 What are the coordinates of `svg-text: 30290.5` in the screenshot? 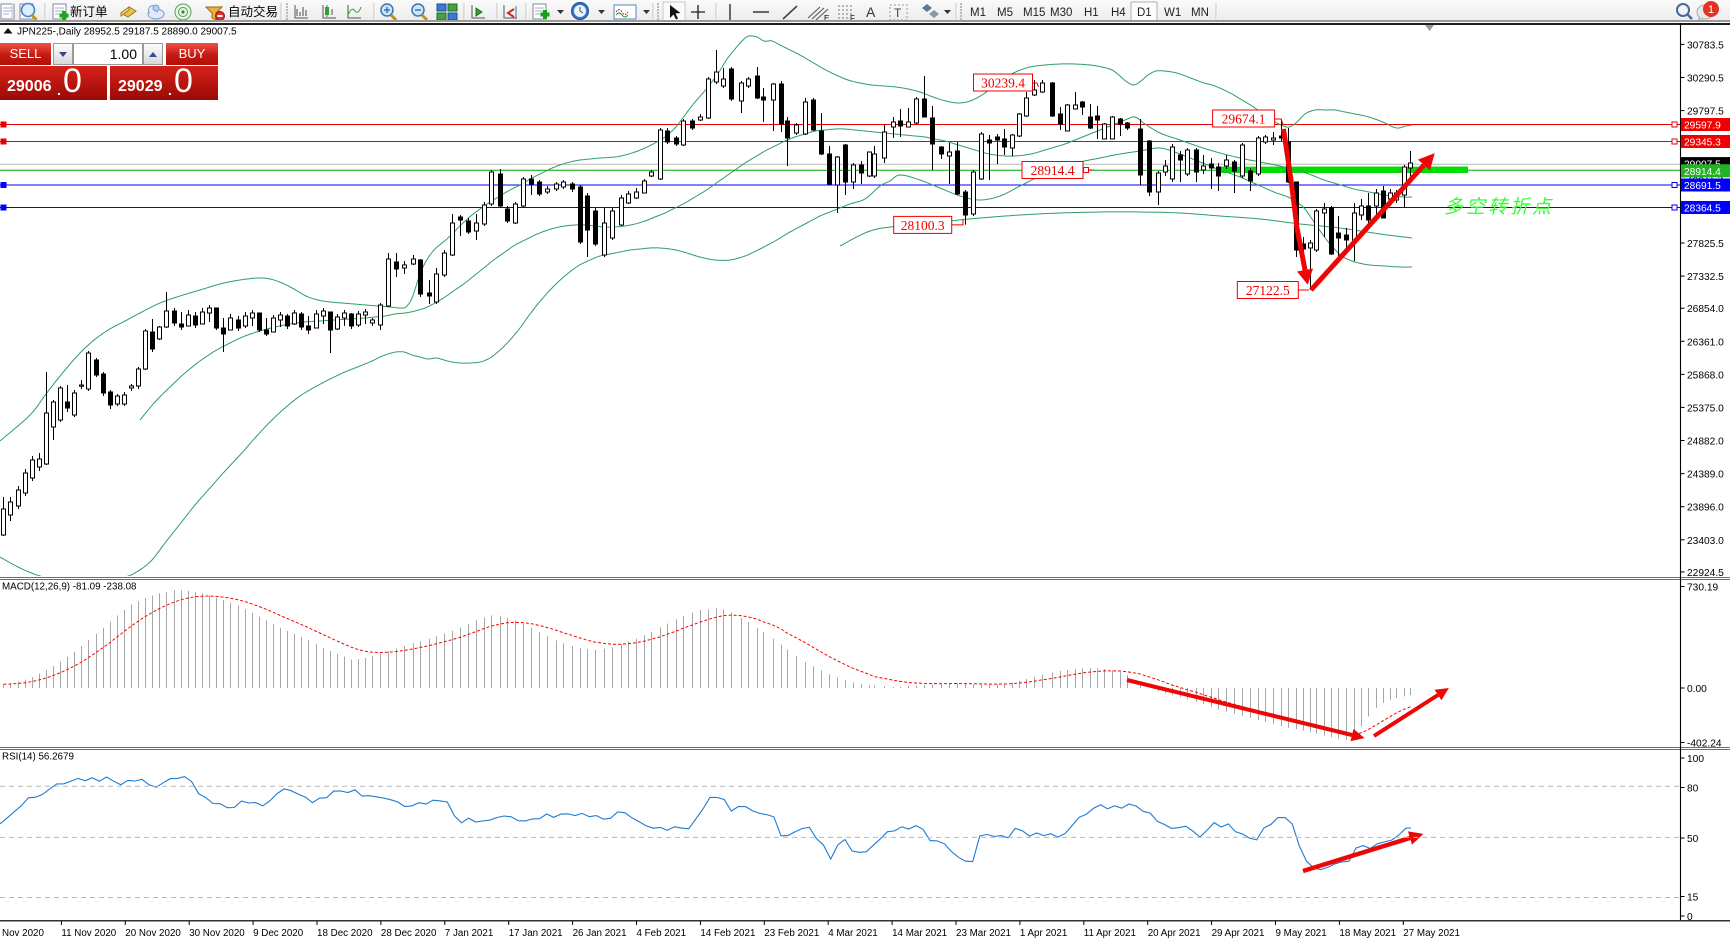 It's located at (1705, 79).